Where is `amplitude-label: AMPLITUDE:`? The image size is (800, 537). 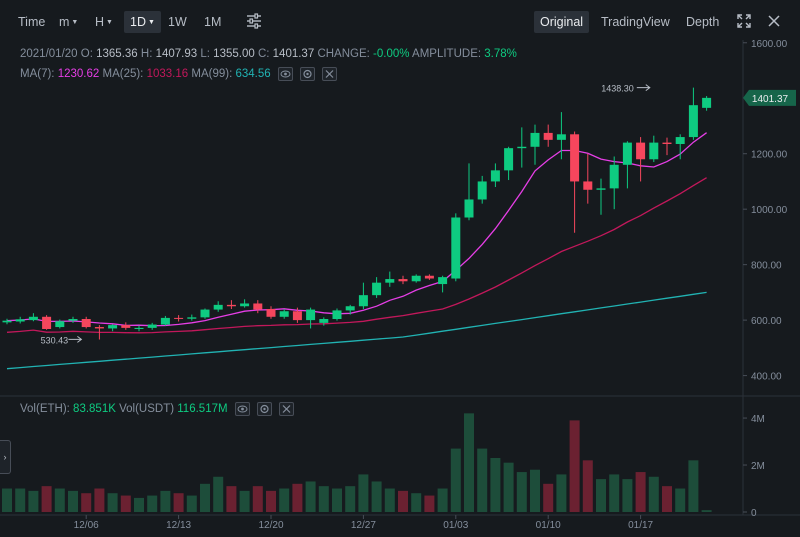 amplitude-label: AMPLITUDE: is located at coordinates (447, 54).